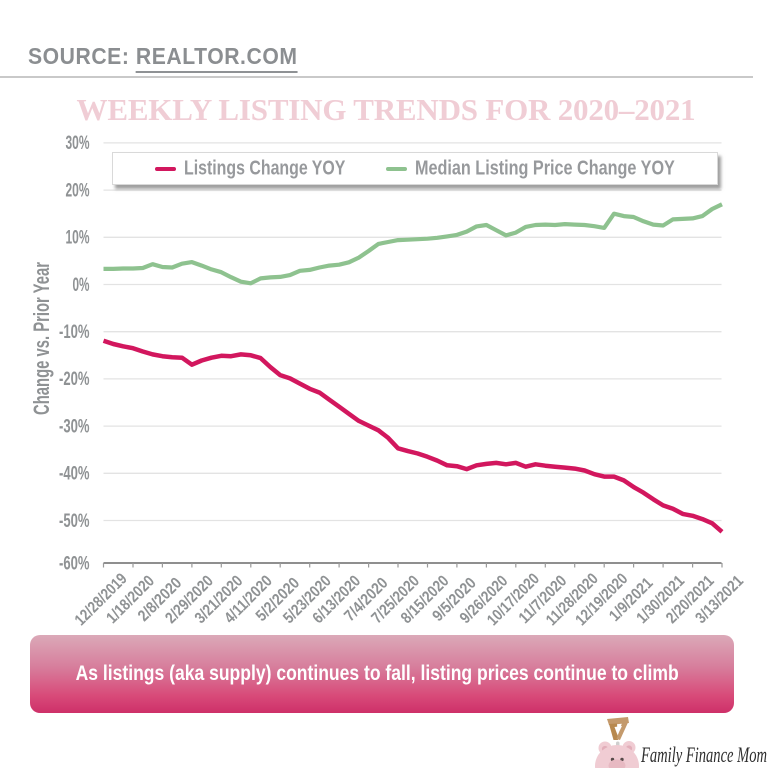 This screenshot has width=768, height=768. I want to click on svg-text: Family Finance Mom, so click(703, 754).